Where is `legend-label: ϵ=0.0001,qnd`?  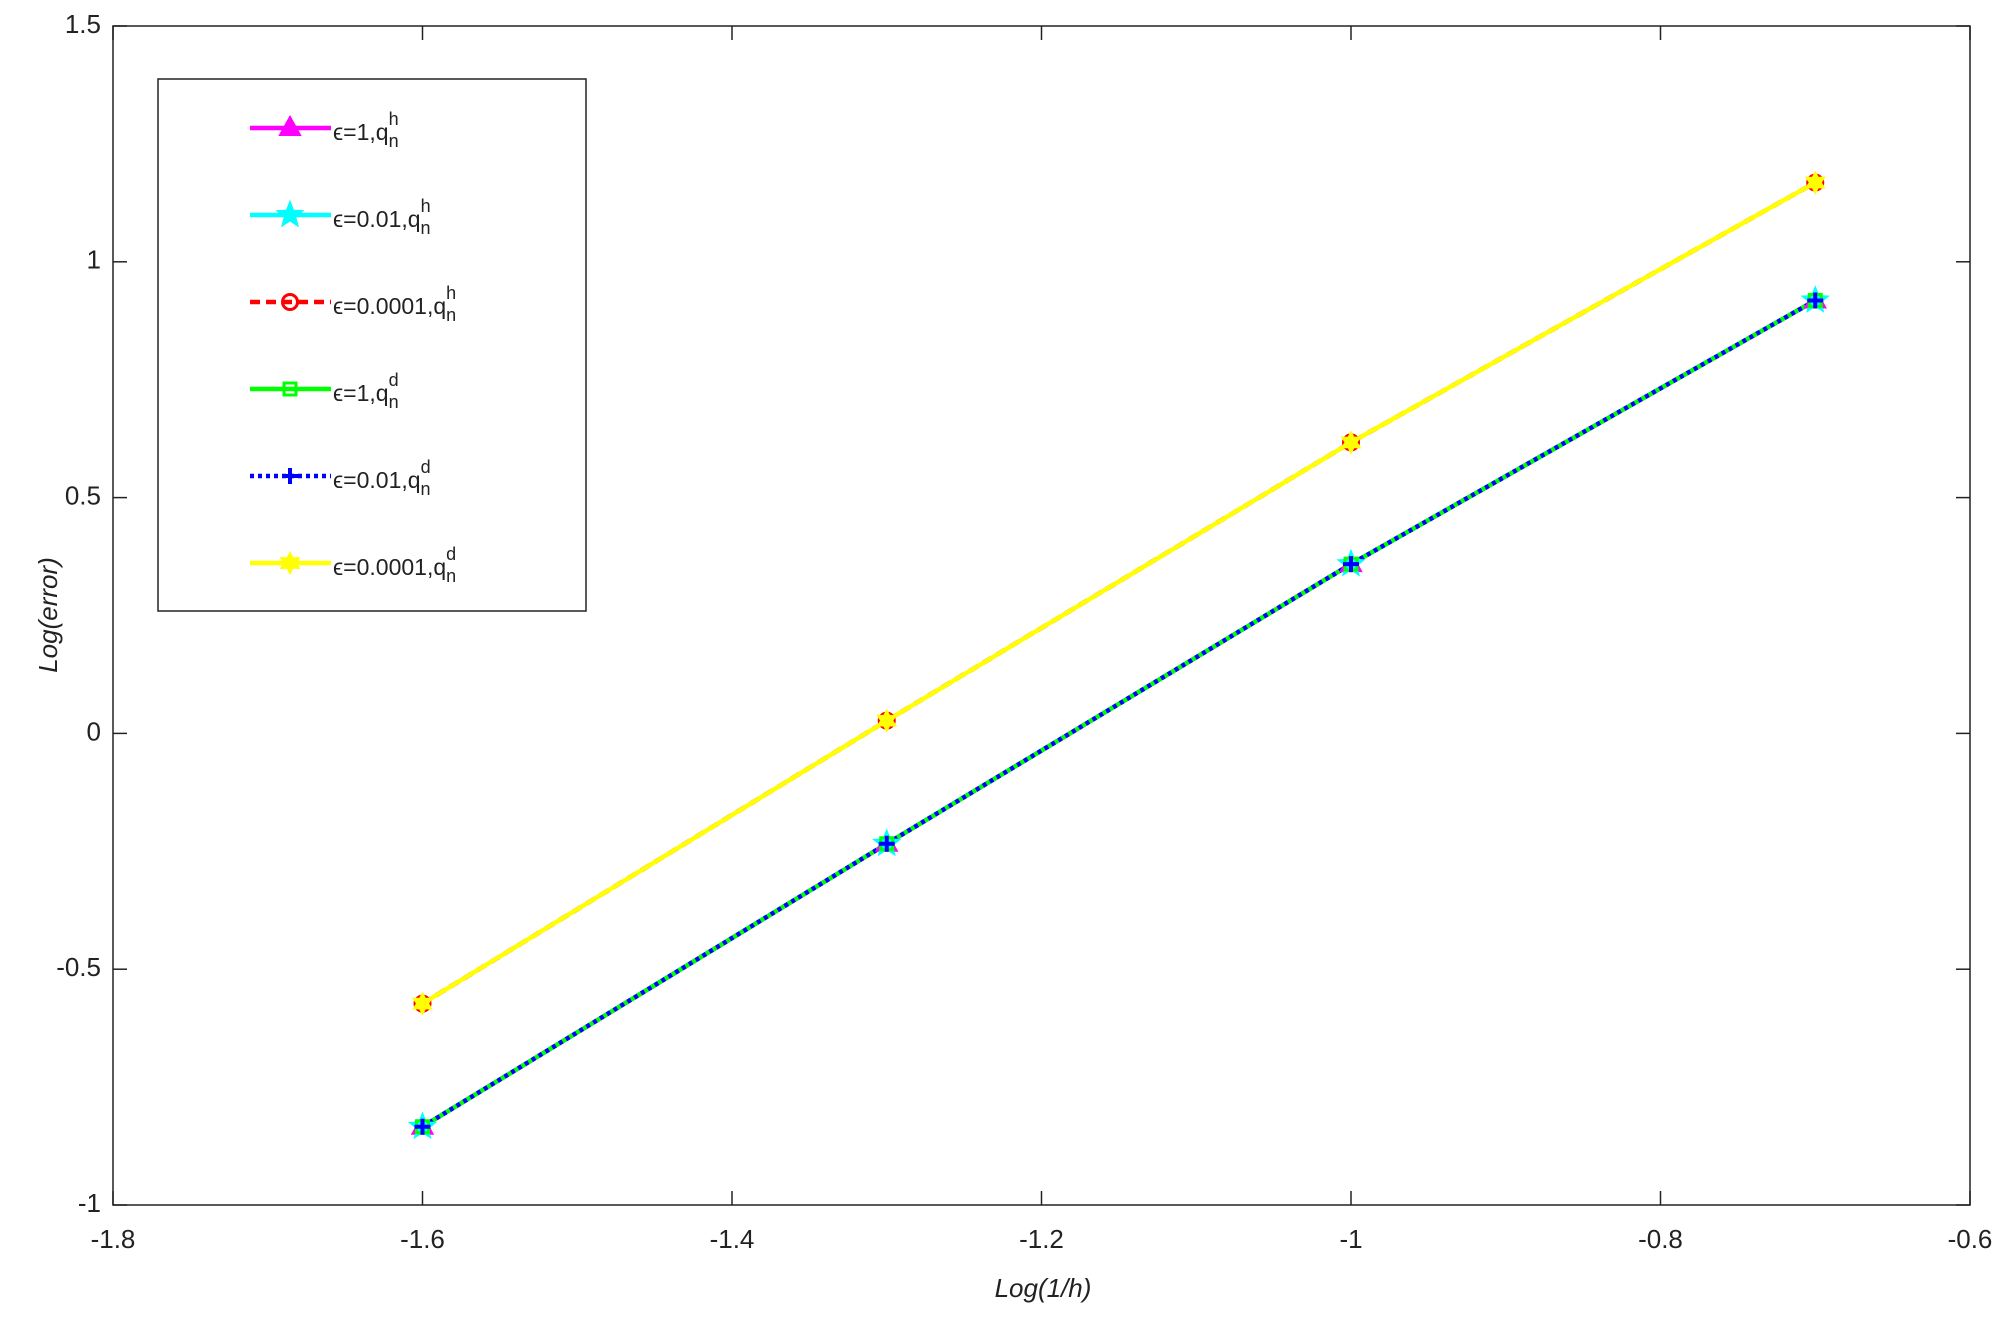 legend-label: ϵ=0.0001,qnd is located at coordinates (394, 565).